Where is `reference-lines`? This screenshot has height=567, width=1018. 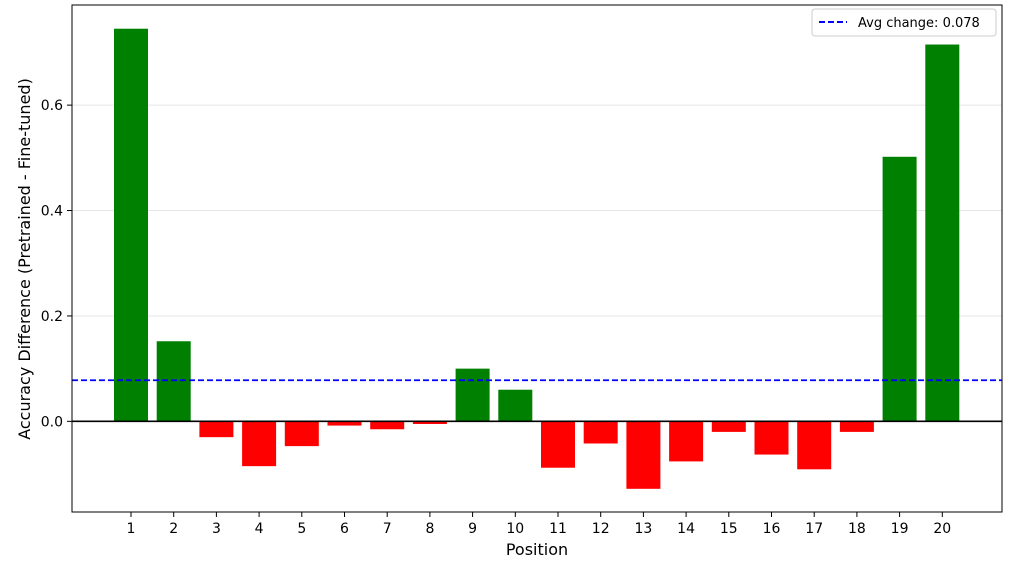
reference-lines is located at coordinates (537, 401).